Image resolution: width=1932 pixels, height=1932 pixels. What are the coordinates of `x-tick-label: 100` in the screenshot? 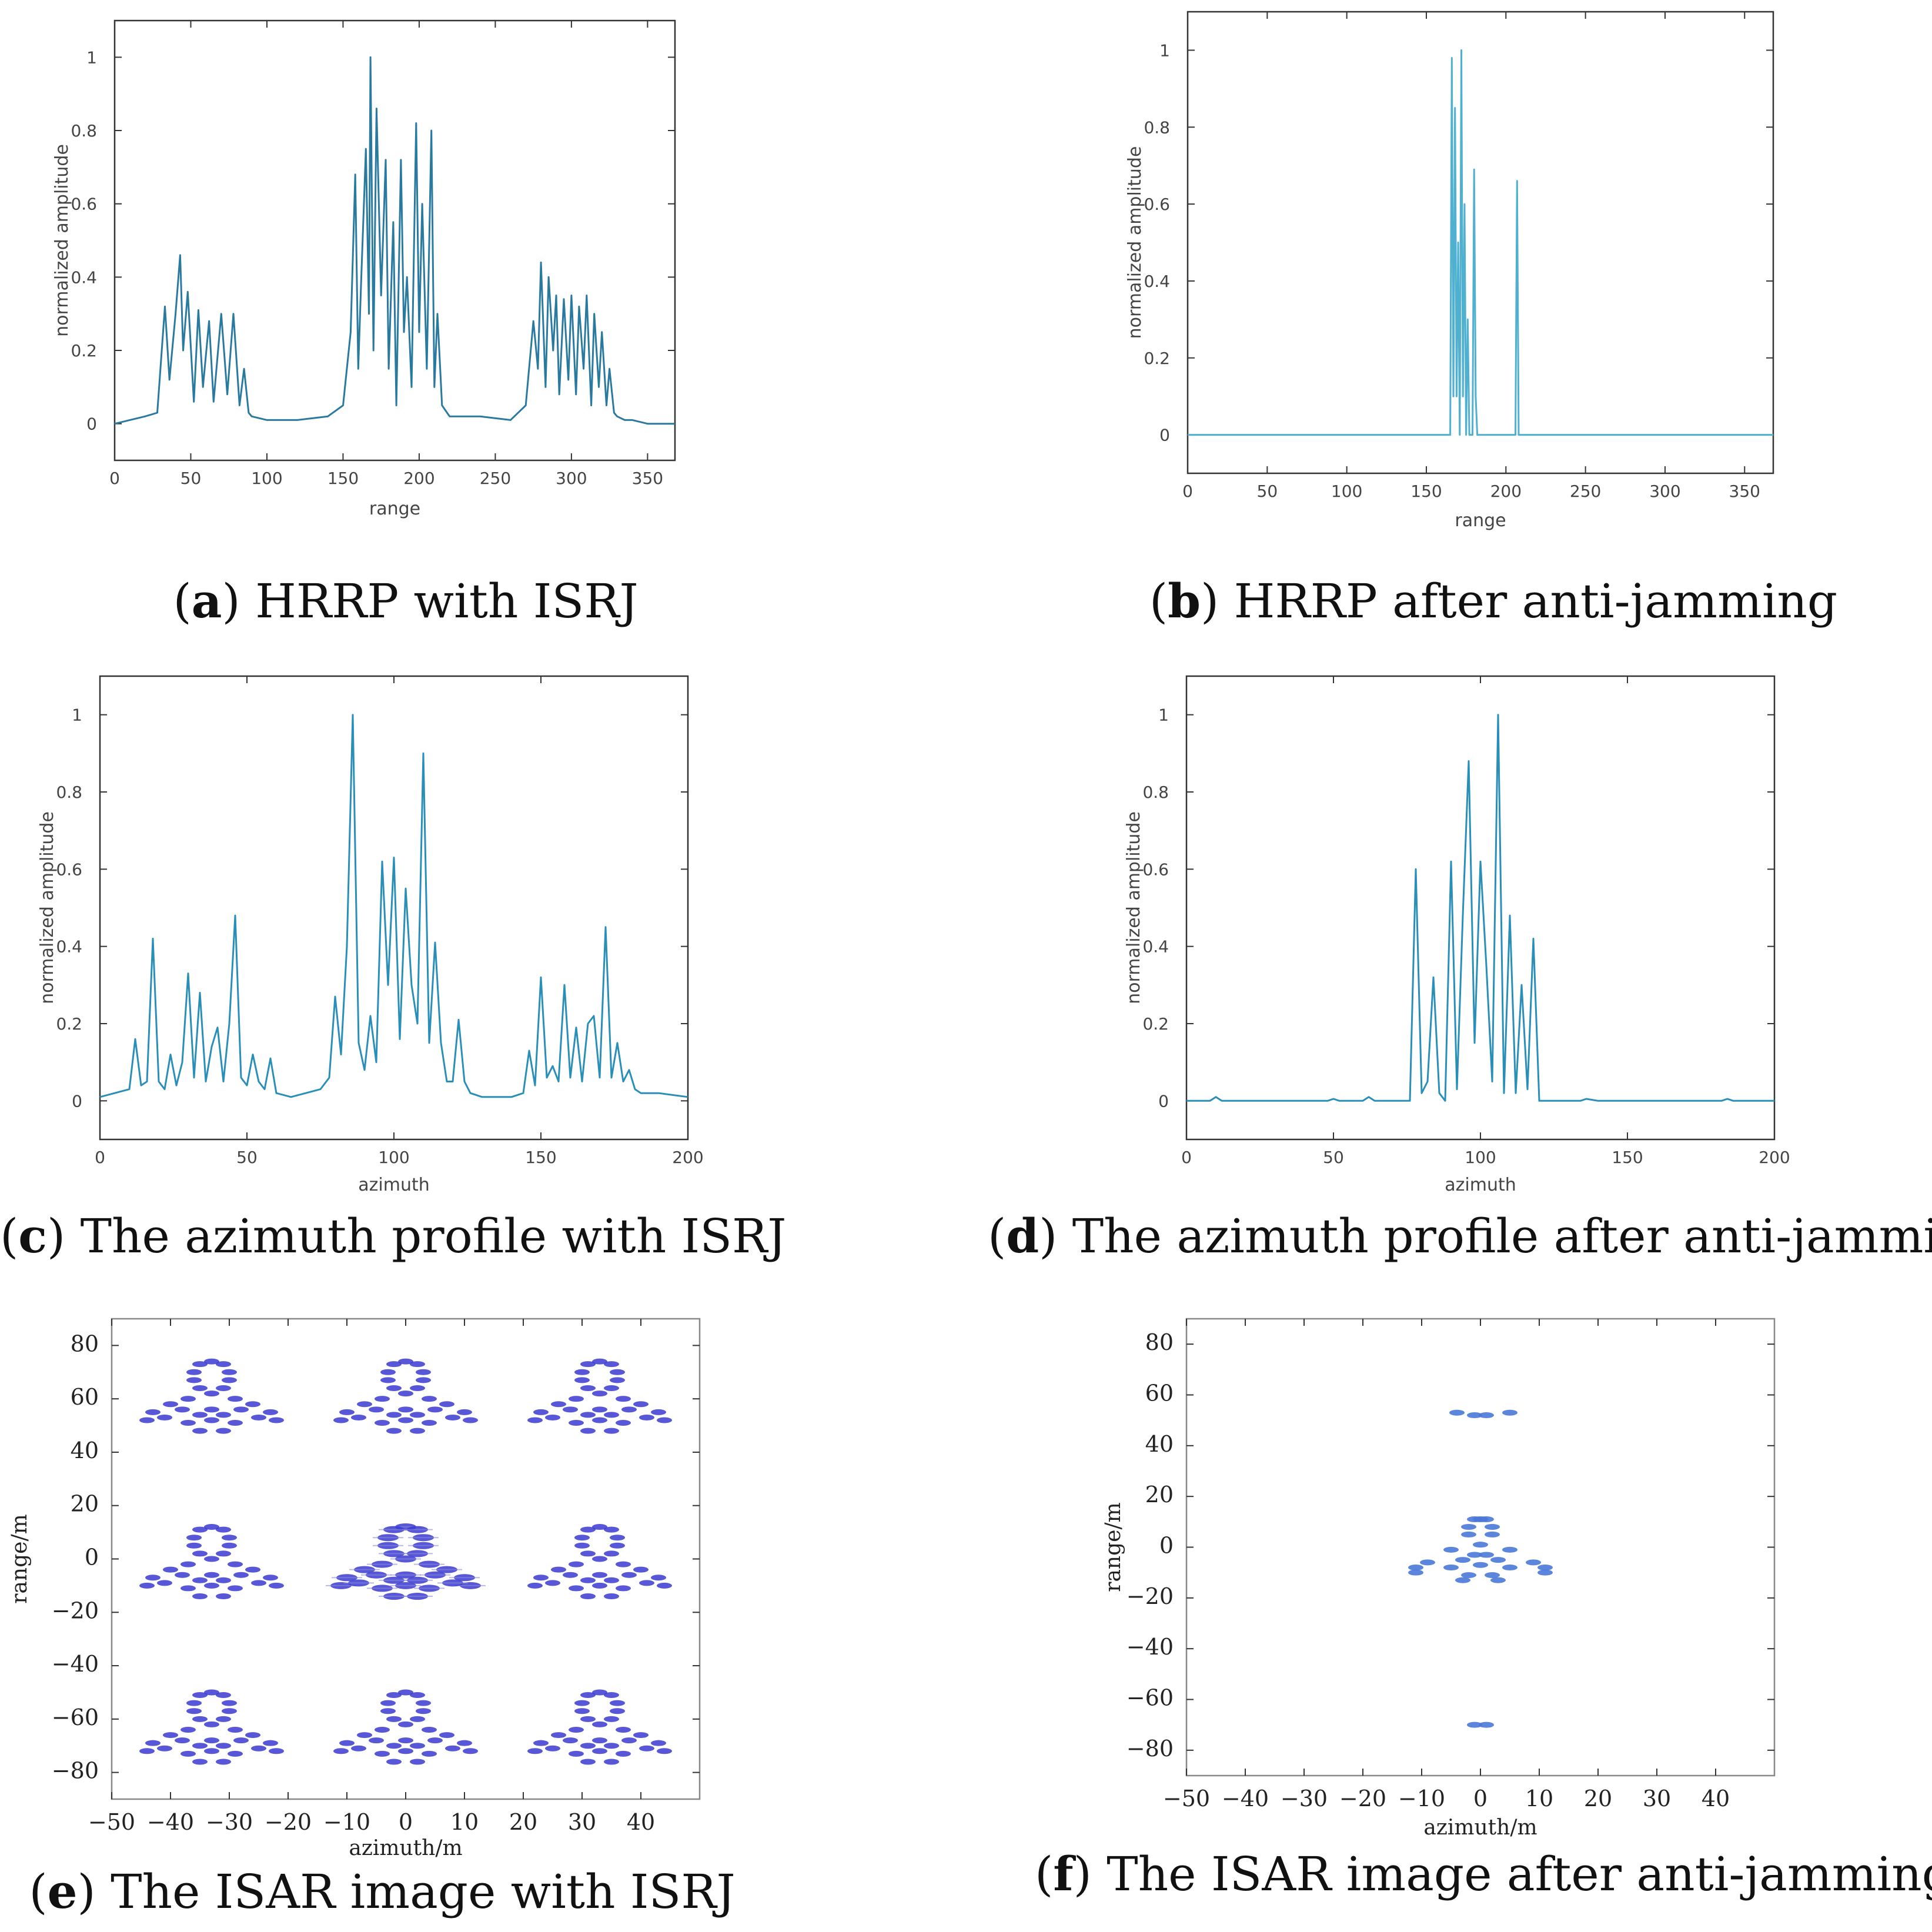 It's located at (266, 478).